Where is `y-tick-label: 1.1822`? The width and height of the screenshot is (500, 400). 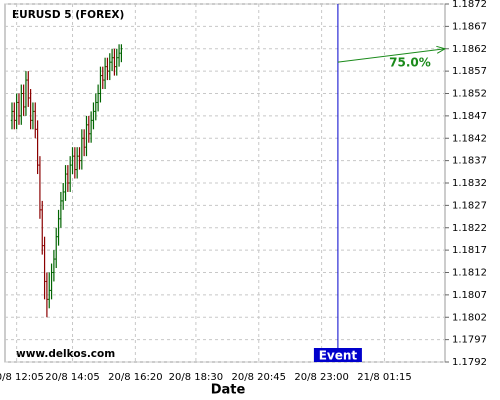 y-tick-label: 1.1822 is located at coordinates (469, 228).